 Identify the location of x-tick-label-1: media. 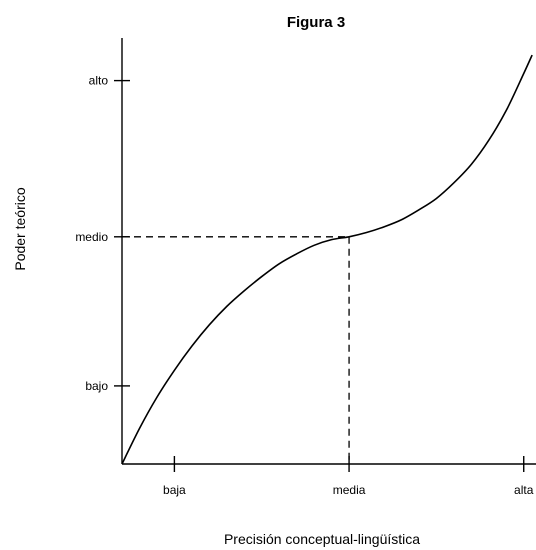
(349, 490).